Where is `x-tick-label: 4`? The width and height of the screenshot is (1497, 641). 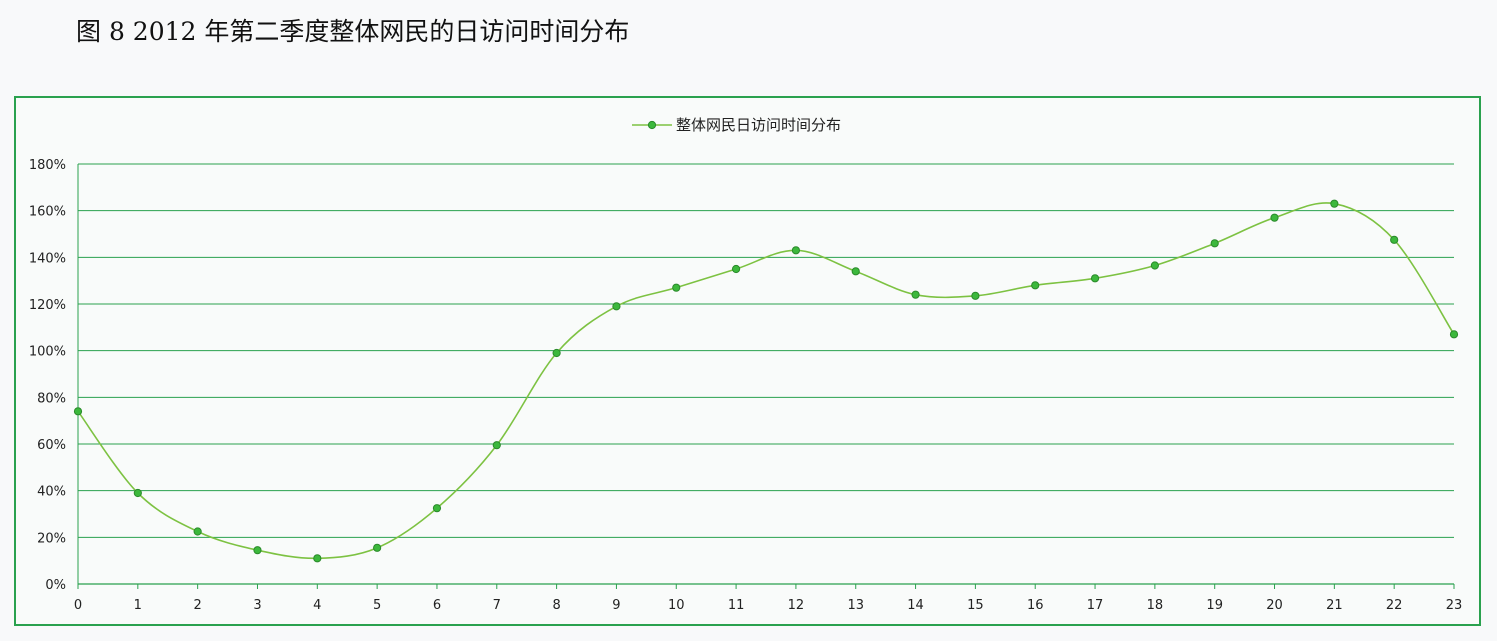 x-tick-label: 4 is located at coordinates (317, 605).